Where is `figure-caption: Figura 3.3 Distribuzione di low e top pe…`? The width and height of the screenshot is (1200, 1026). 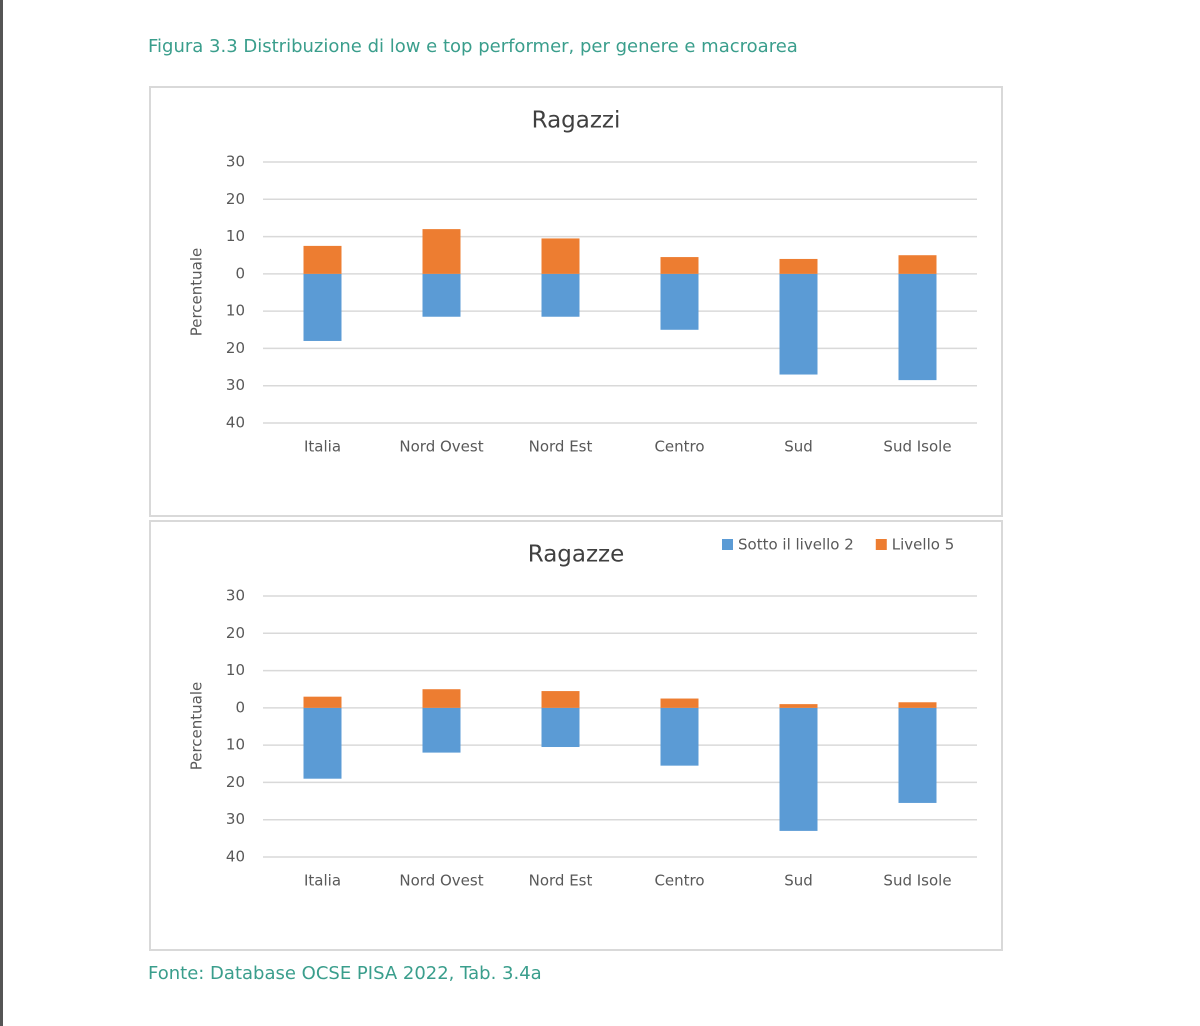 figure-caption: Figura 3.3 Distribuzione di low e top pe… is located at coordinates (473, 46).